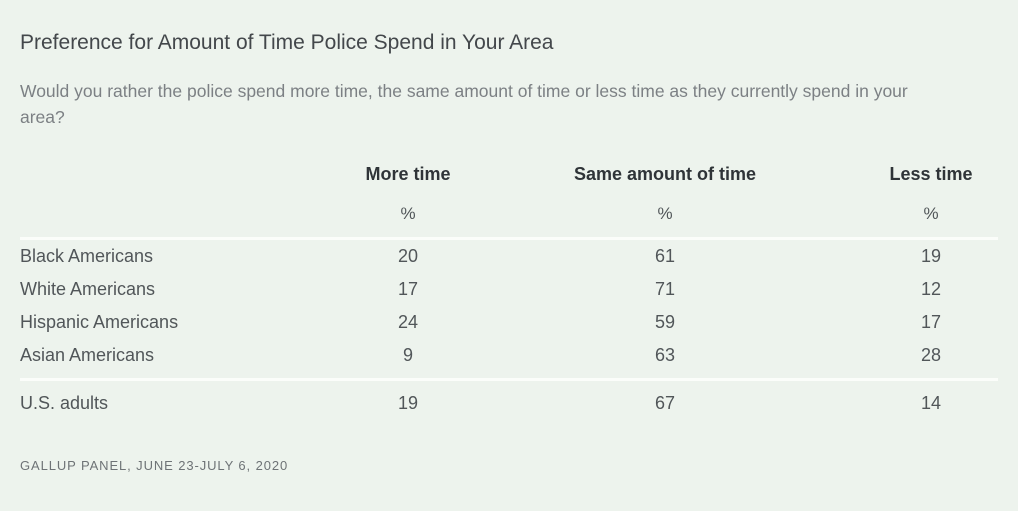  What do you see at coordinates (665, 355) in the screenshot?
I see `cell-value: 63` at bounding box center [665, 355].